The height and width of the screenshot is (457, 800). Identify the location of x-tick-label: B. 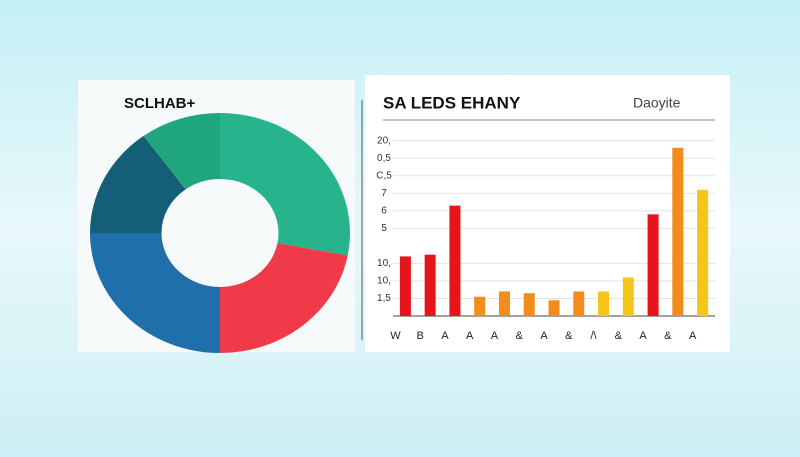
(419, 336).